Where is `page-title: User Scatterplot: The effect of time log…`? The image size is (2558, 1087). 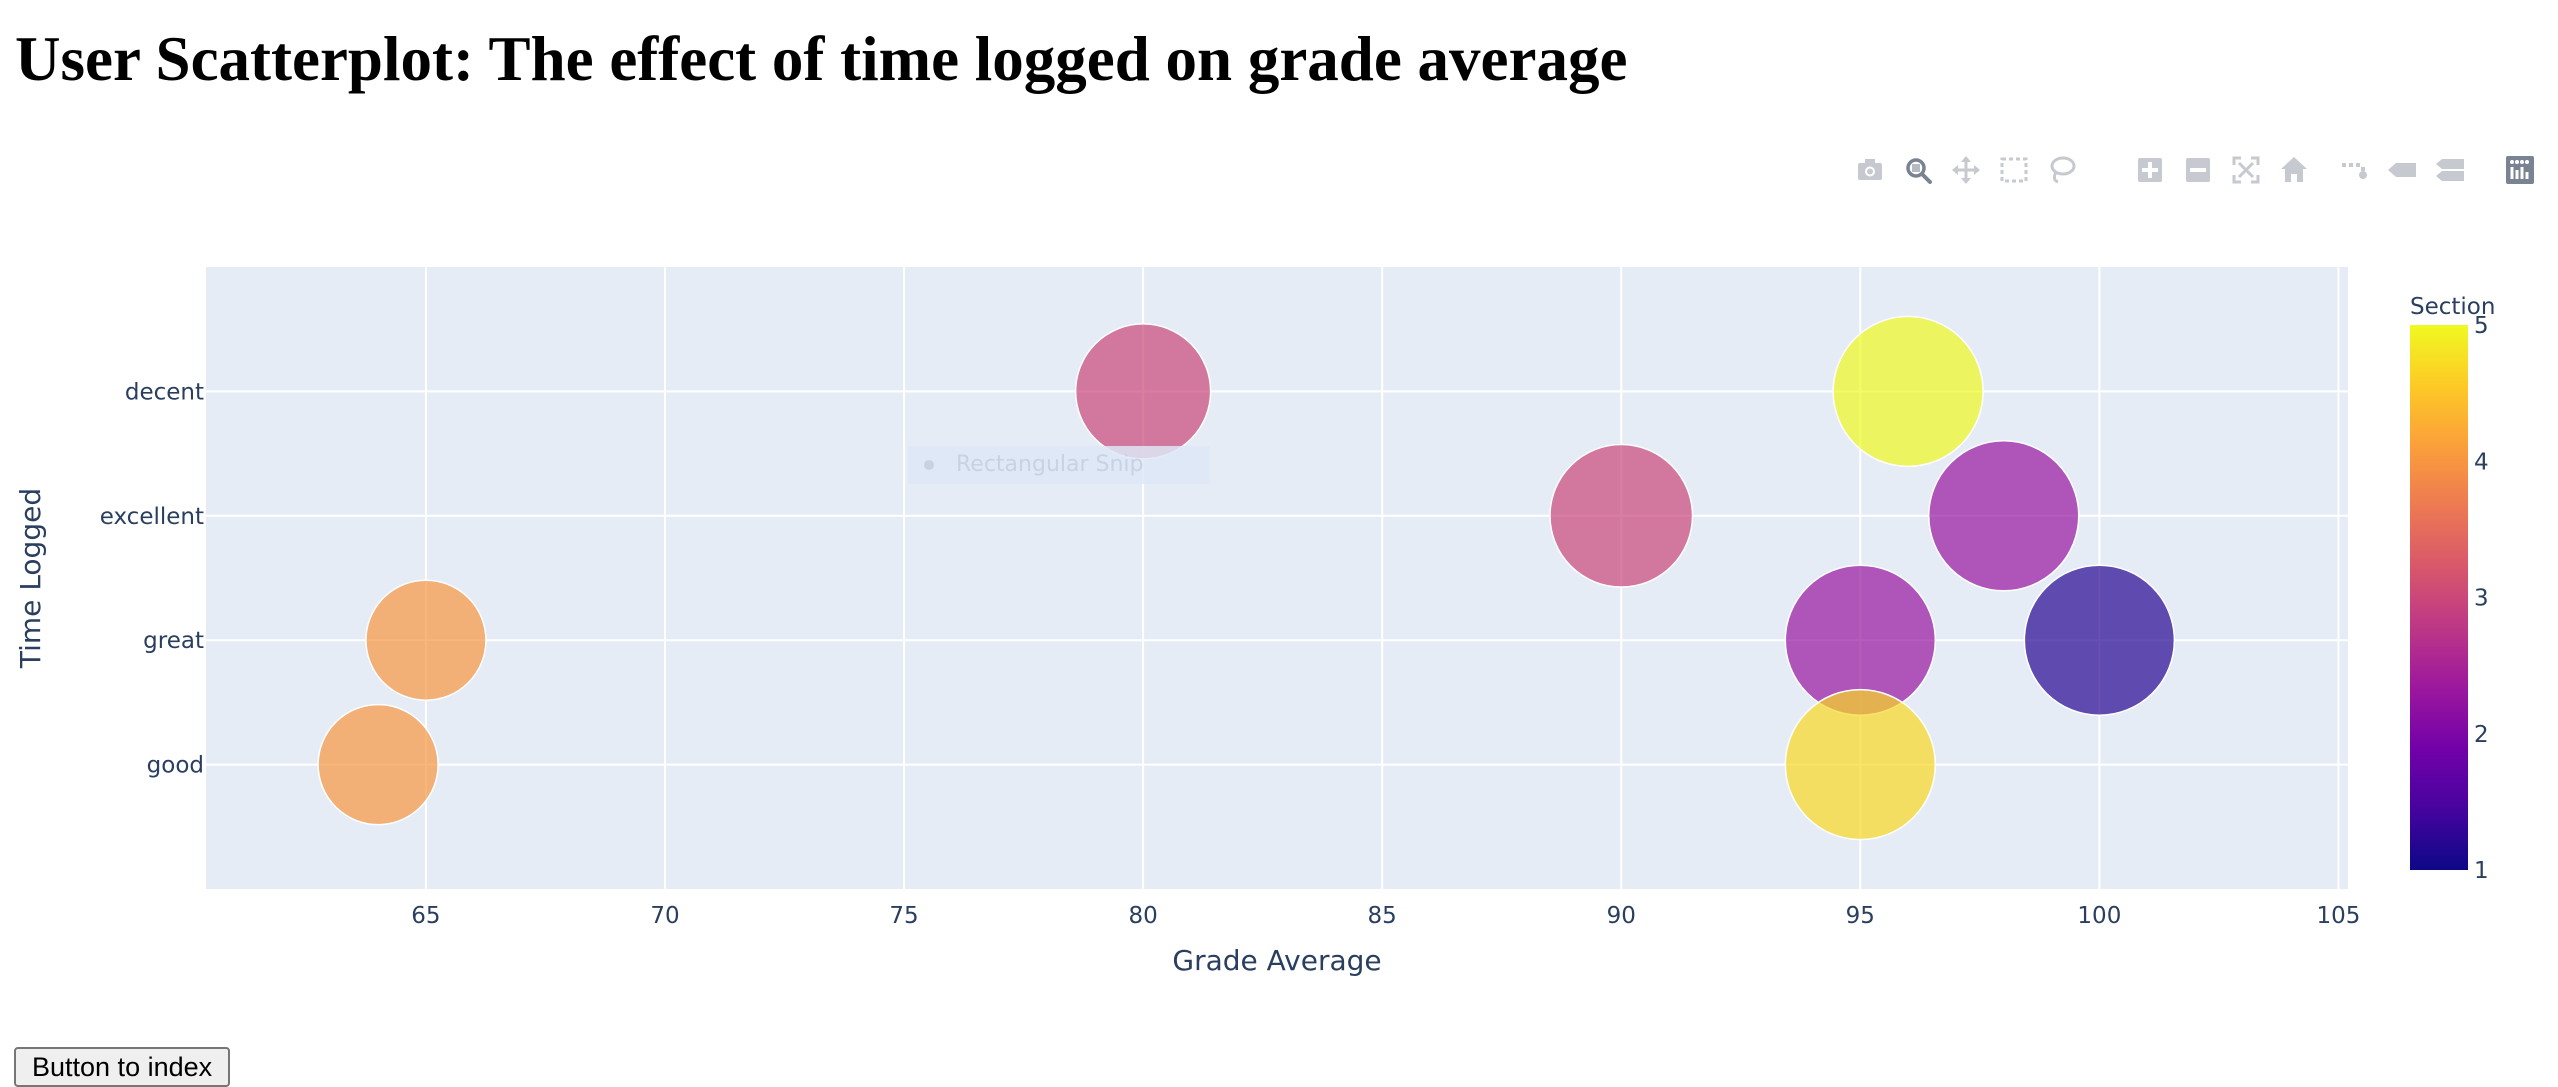
page-title: User Scatterplot: The effect of time log… is located at coordinates (821, 59).